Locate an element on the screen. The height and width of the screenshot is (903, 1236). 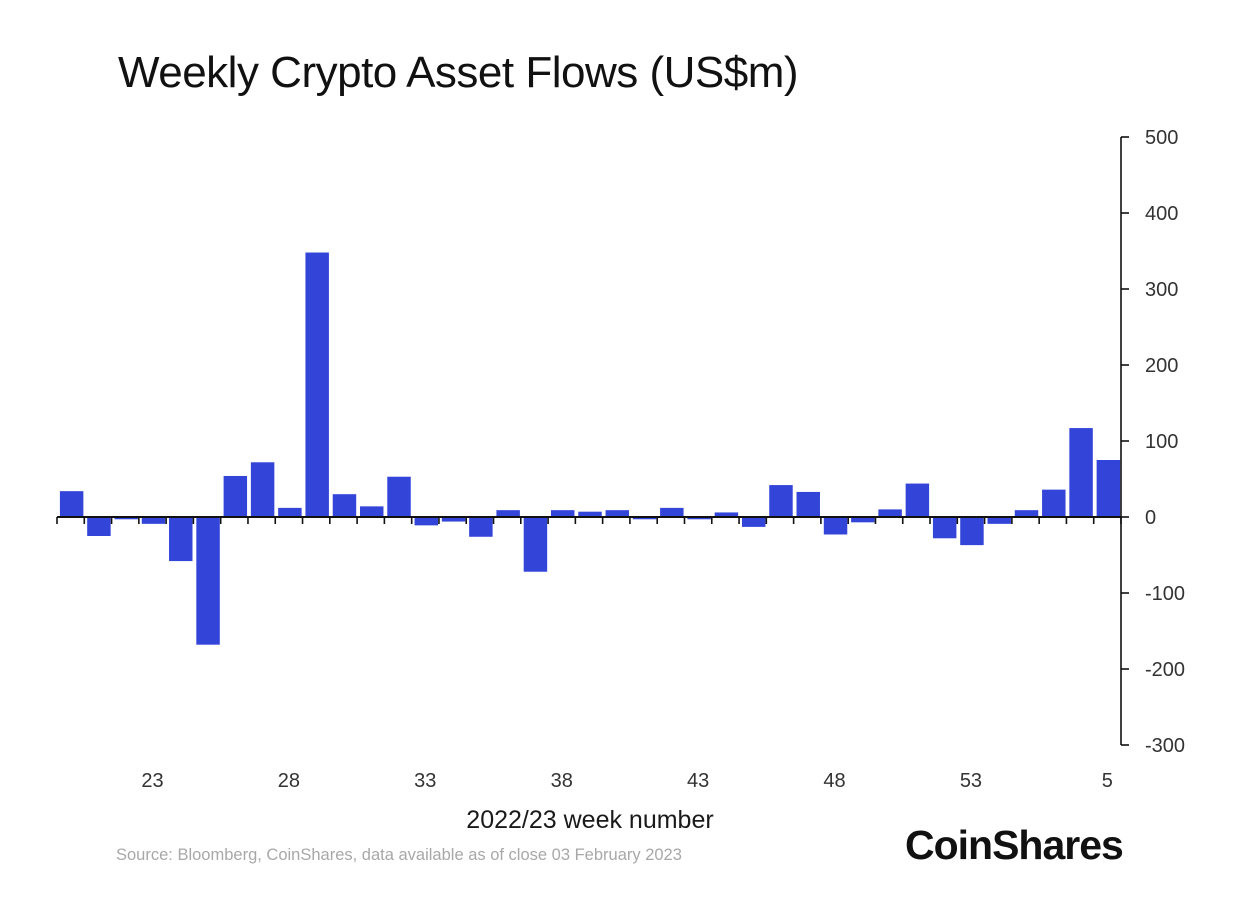
y-tick-label: -300 is located at coordinates (1165, 746).